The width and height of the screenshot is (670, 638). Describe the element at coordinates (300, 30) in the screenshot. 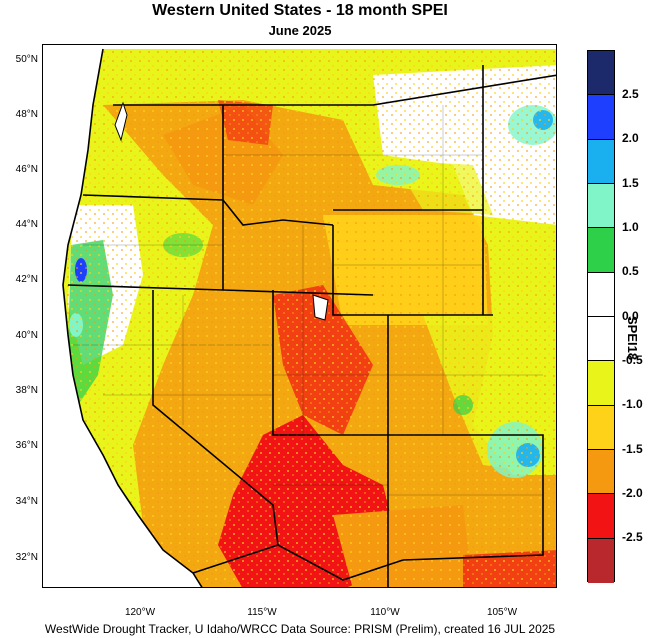

I see `map-subtitle: June 2025` at that location.